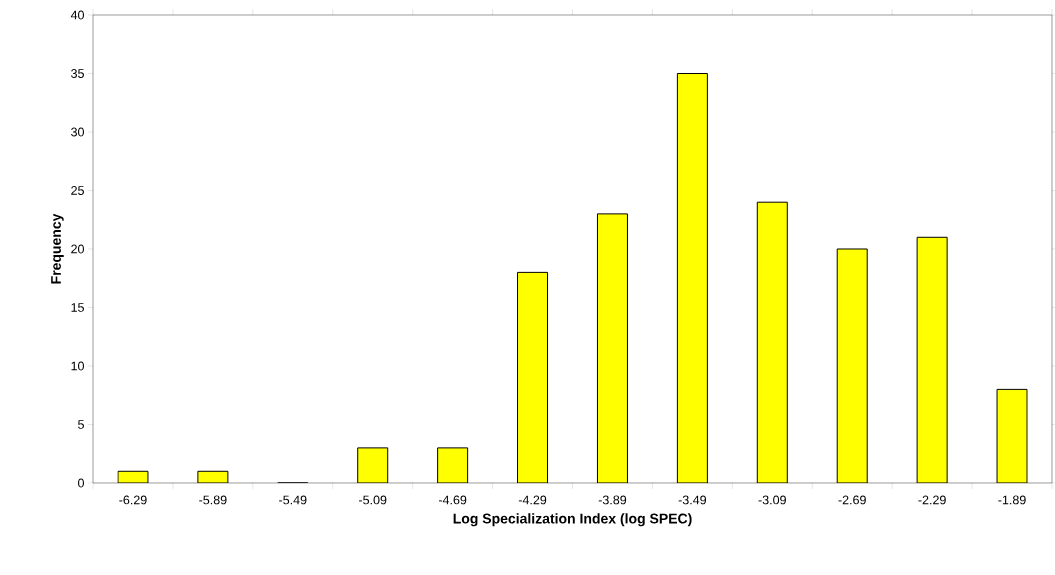  Describe the element at coordinates (293, 500) in the screenshot. I see `x-tick-label: -5.49` at that location.